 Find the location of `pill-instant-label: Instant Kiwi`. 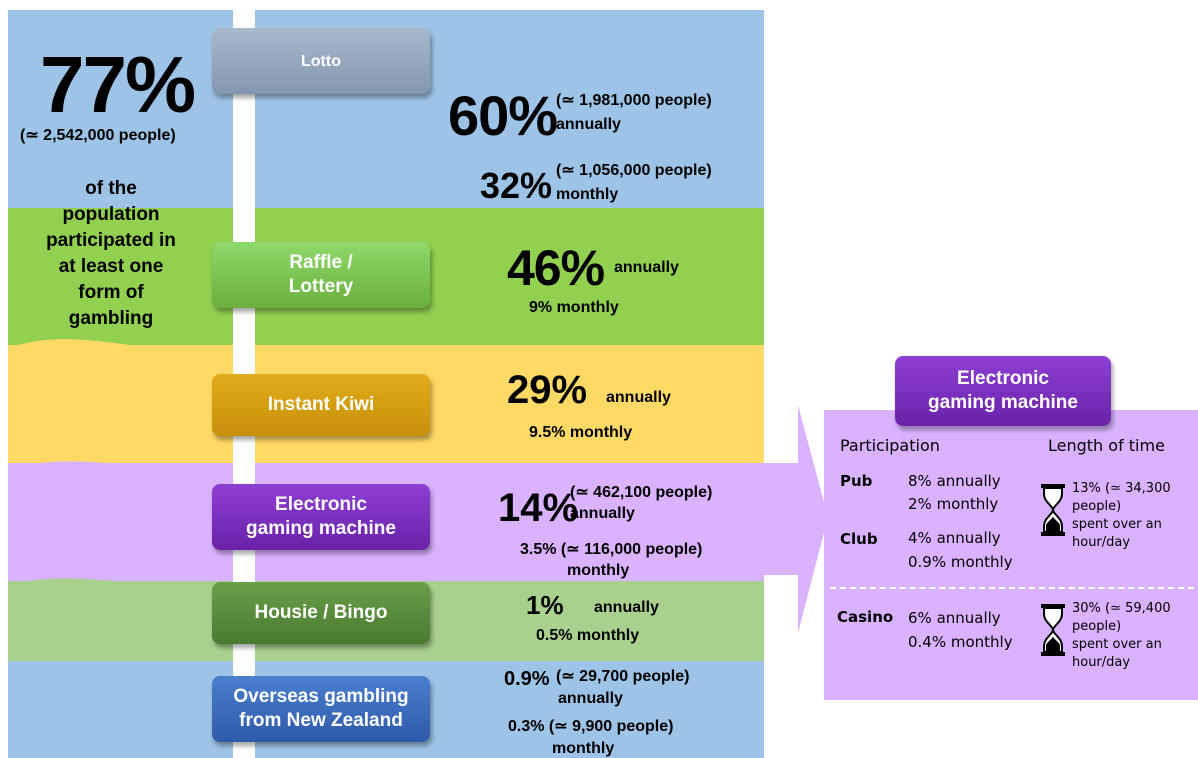

pill-instant-label: Instant Kiwi is located at coordinates (321, 404).